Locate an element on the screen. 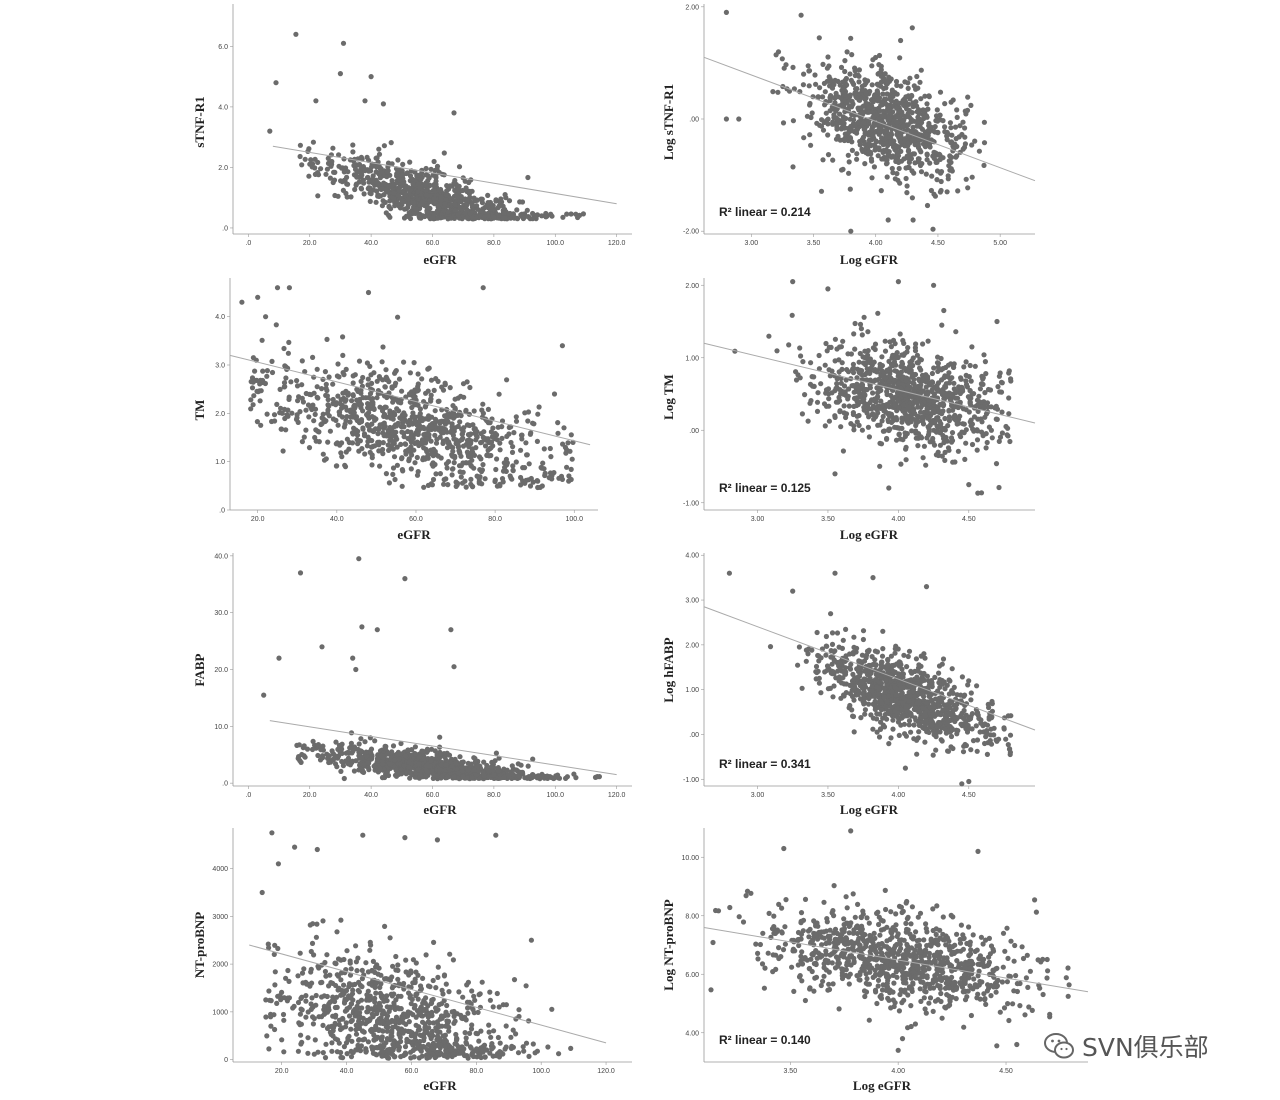  y-axis-title: sTNF-R1 is located at coordinates (199, 121).